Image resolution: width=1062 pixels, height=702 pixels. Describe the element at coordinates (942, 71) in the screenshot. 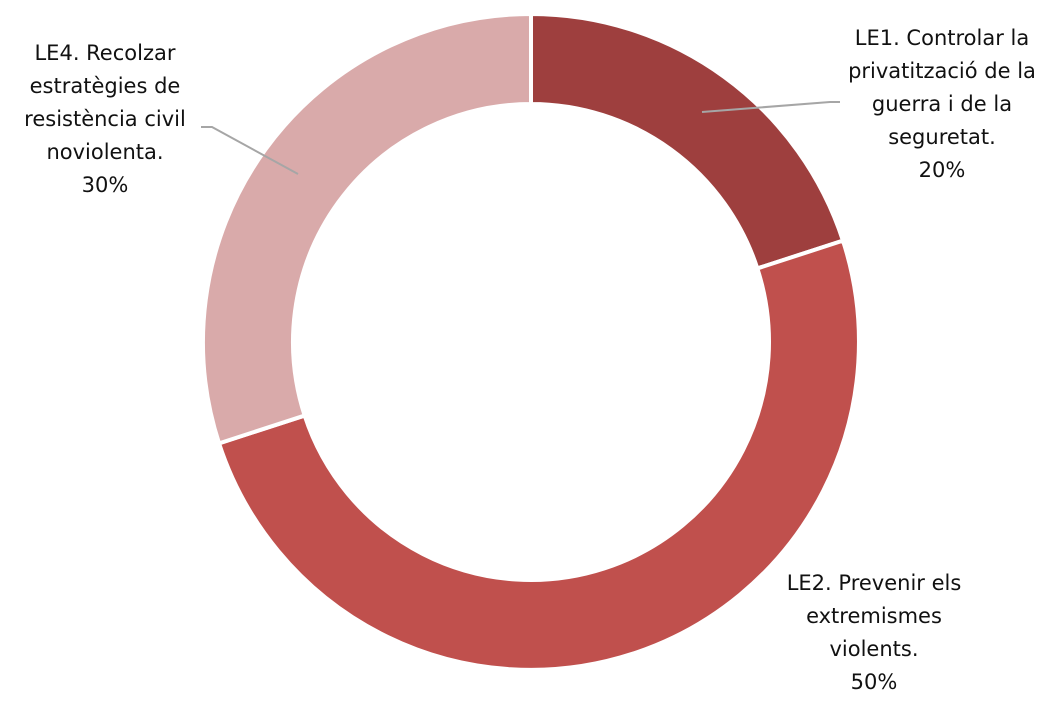

I see `slice-label-line: privatització de la` at that location.